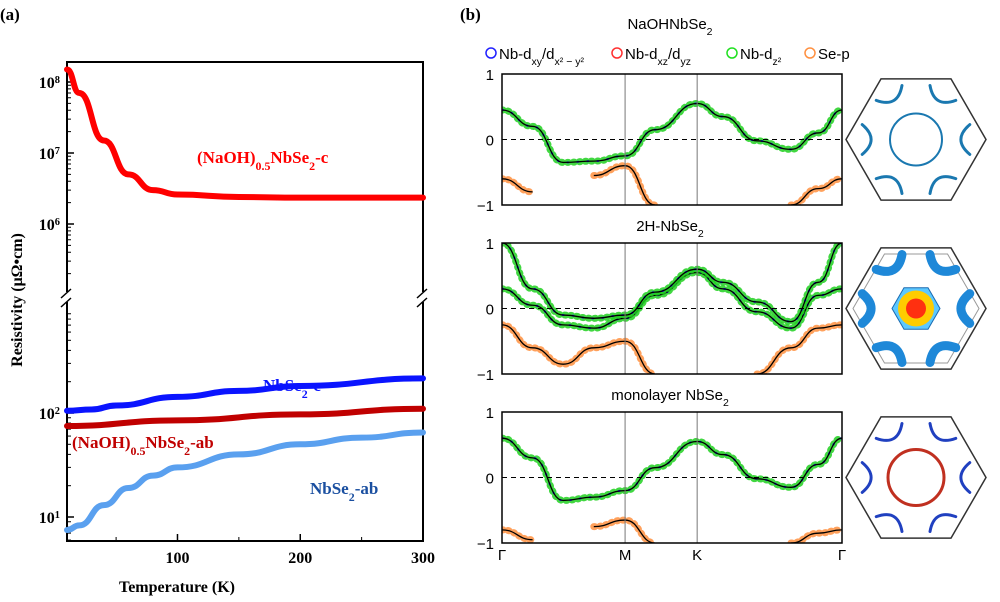 Image resolution: width=1000 pixels, height=602 pixels. I want to click on y-tick-label: 10¹, so click(49, 519).